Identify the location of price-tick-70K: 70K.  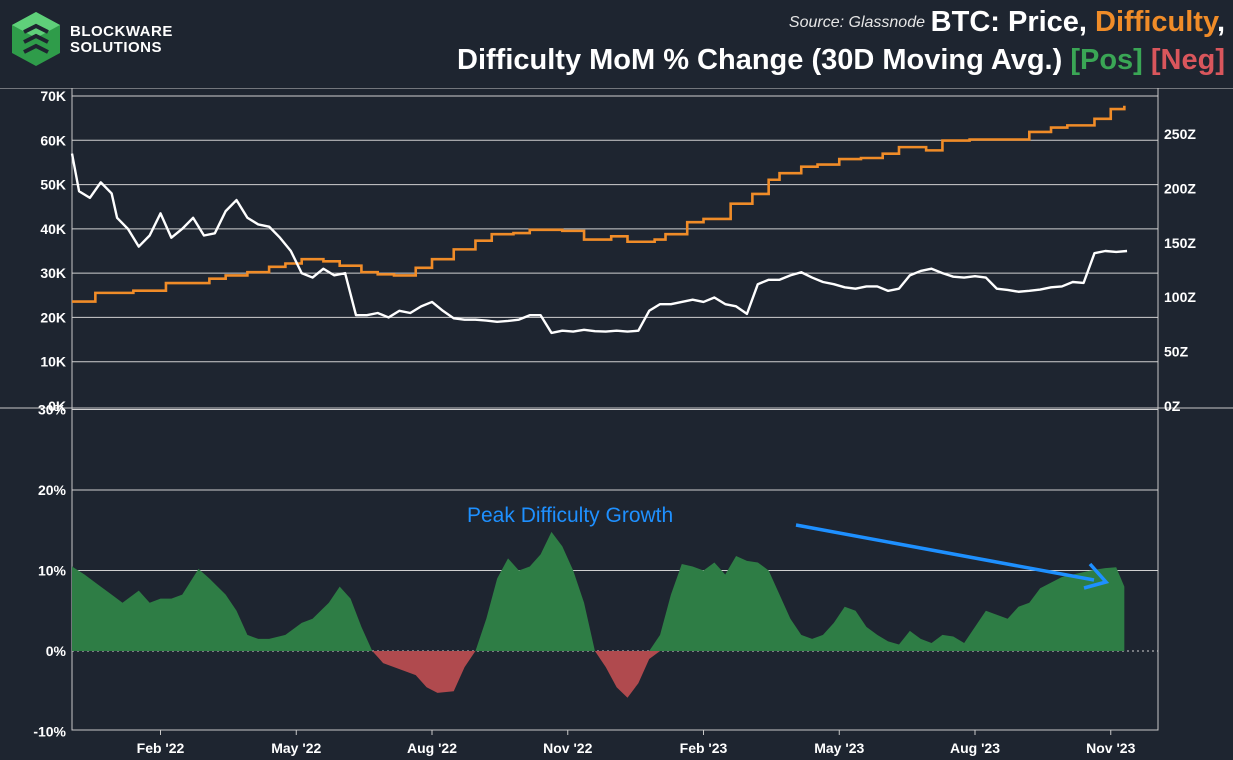
(53, 96).